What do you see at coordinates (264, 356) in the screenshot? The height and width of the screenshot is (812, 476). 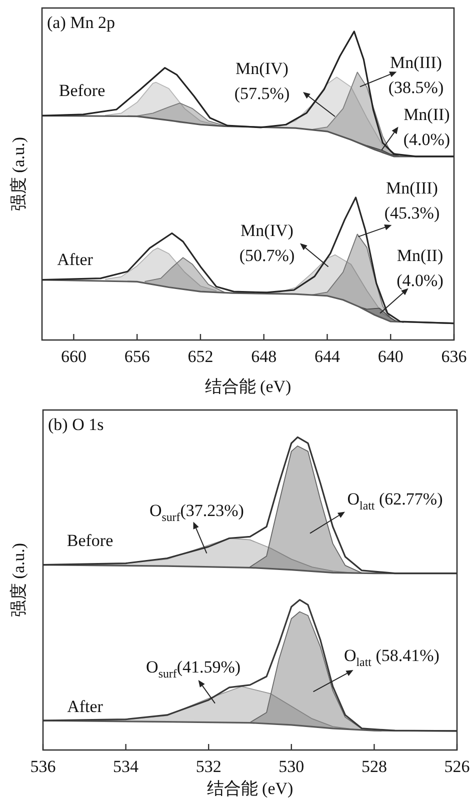 I see `x-tick-label: 648` at bounding box center [264, 356].